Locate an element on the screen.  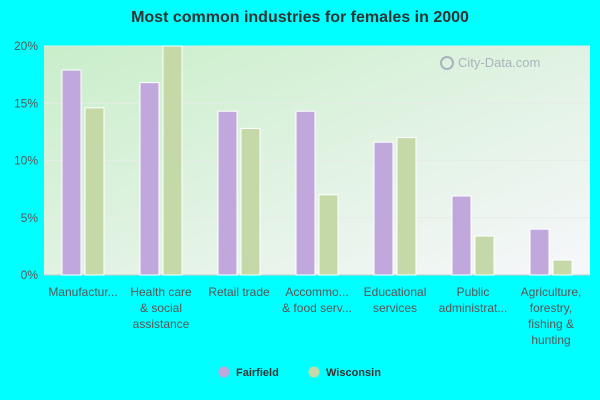
y-tick-label: 20% is located at coordinates (26, 46).